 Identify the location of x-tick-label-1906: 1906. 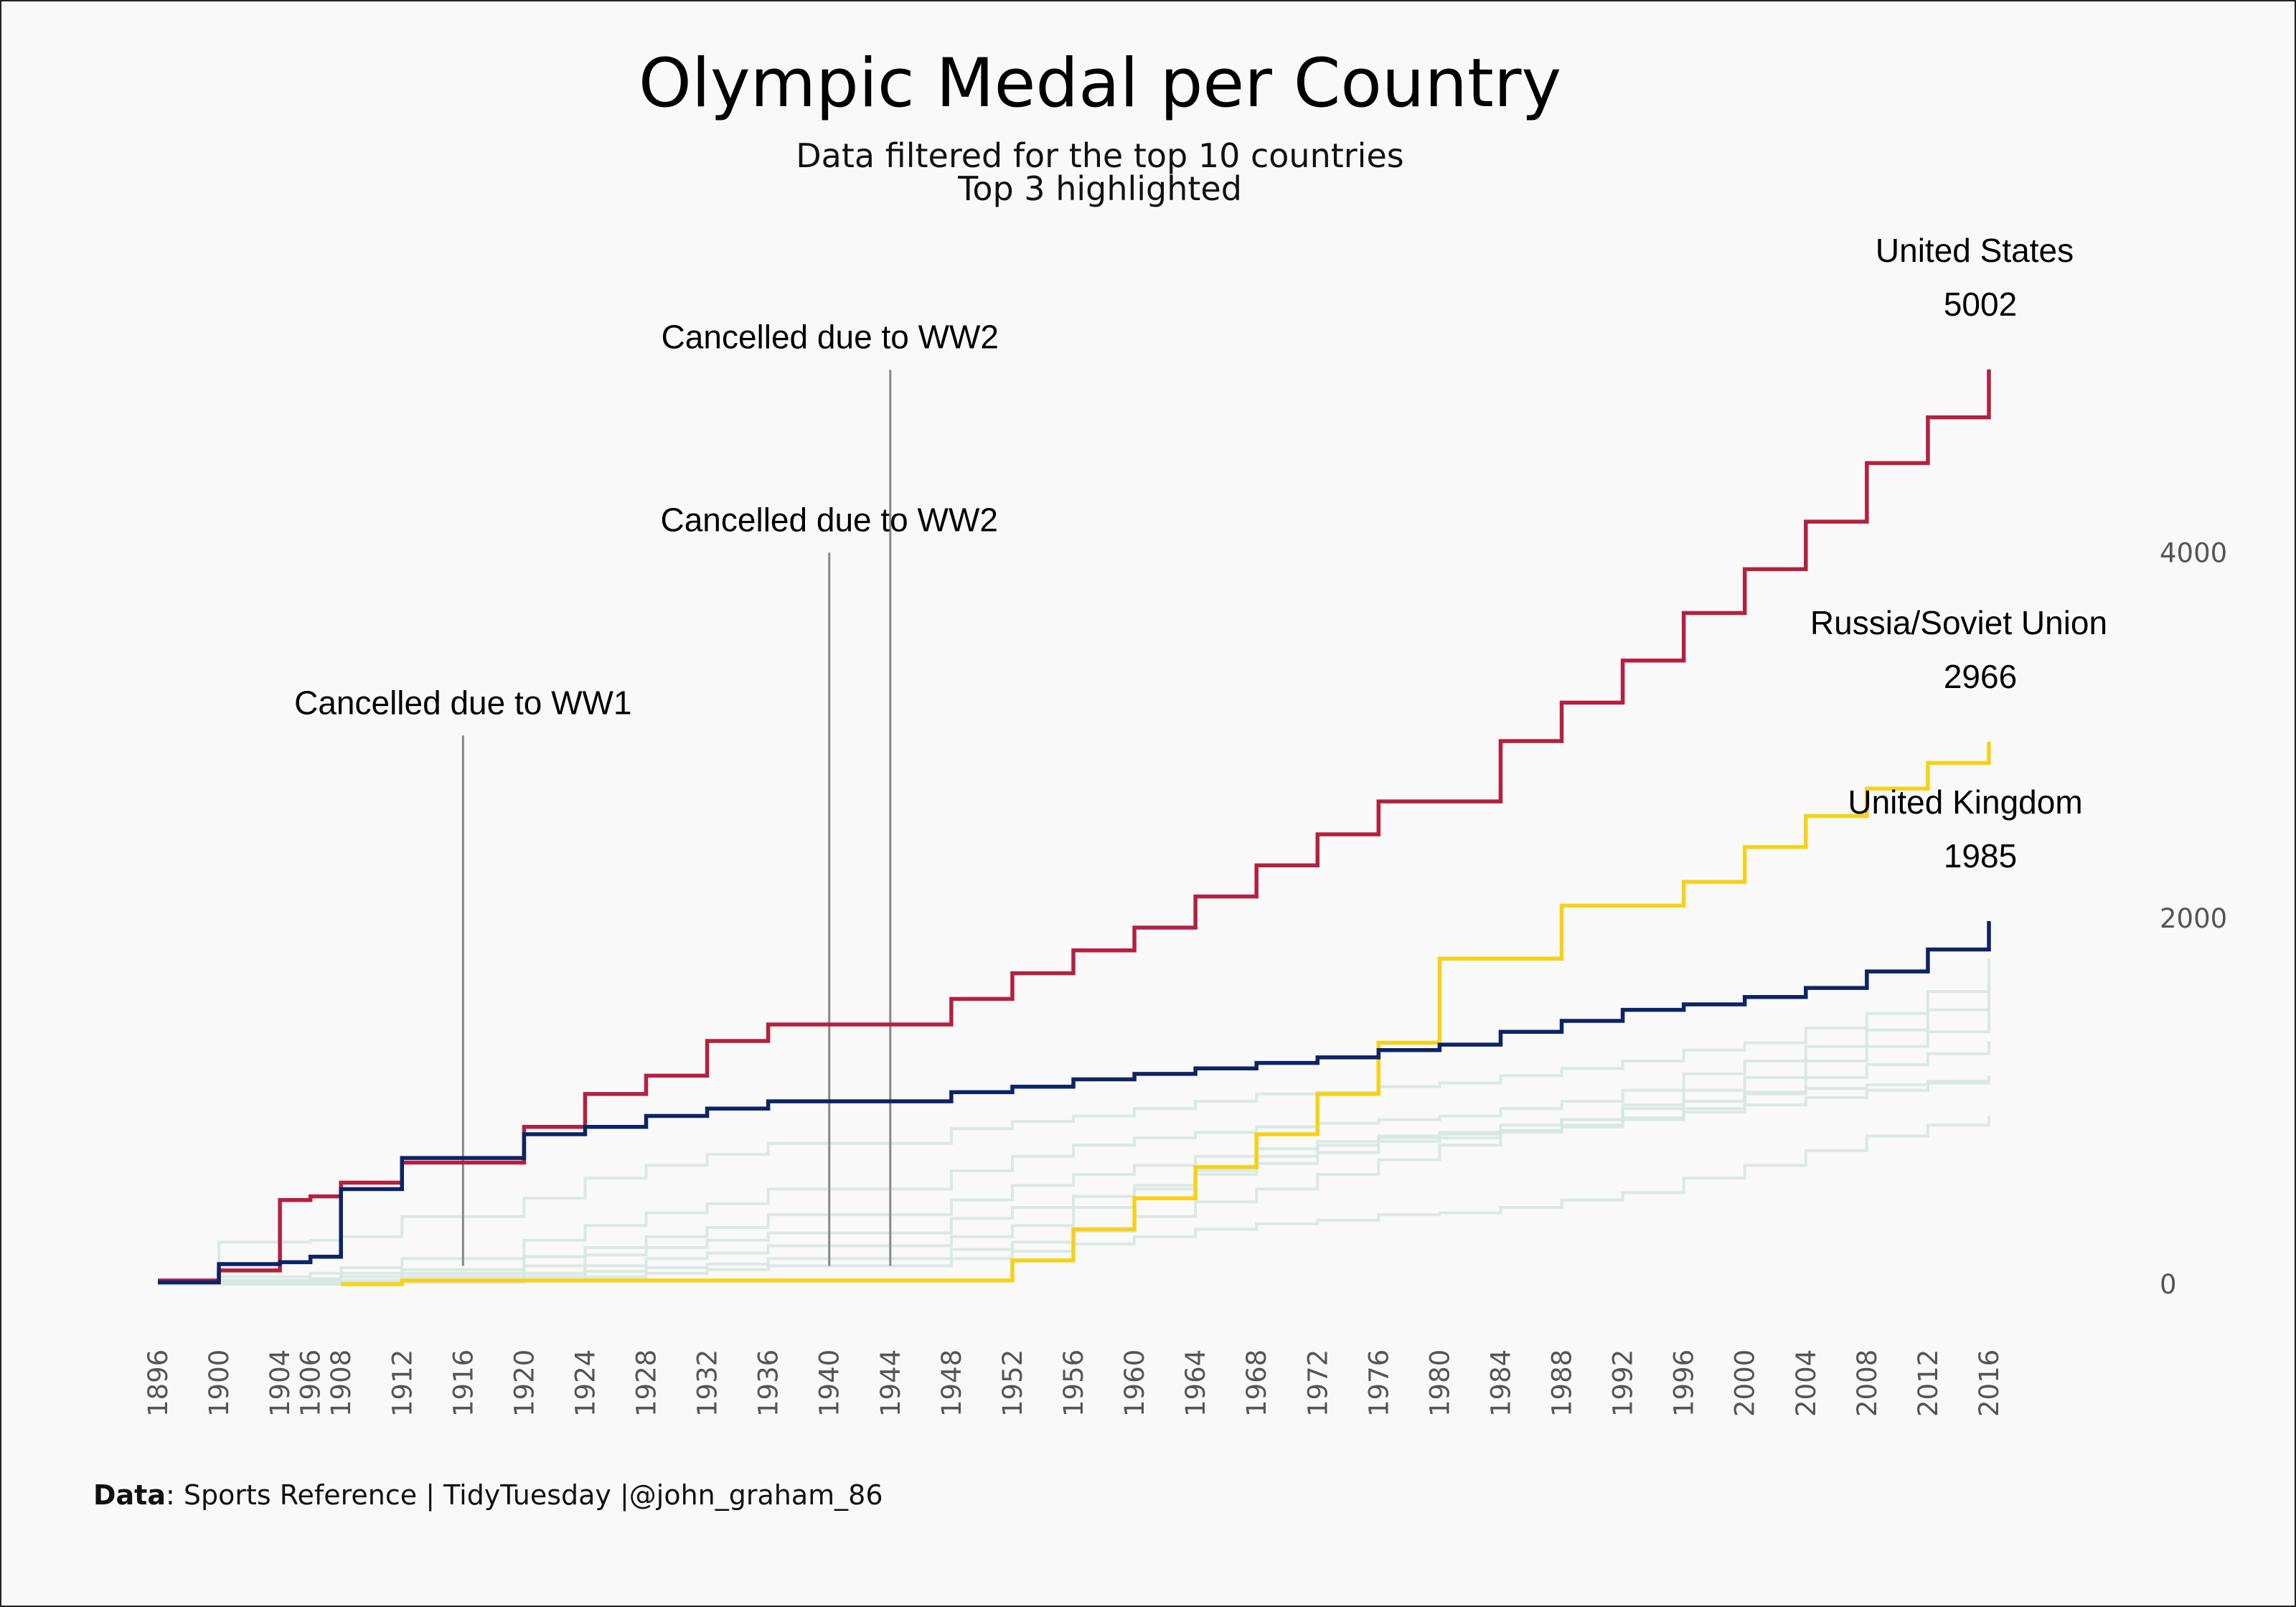
(311, 1383).